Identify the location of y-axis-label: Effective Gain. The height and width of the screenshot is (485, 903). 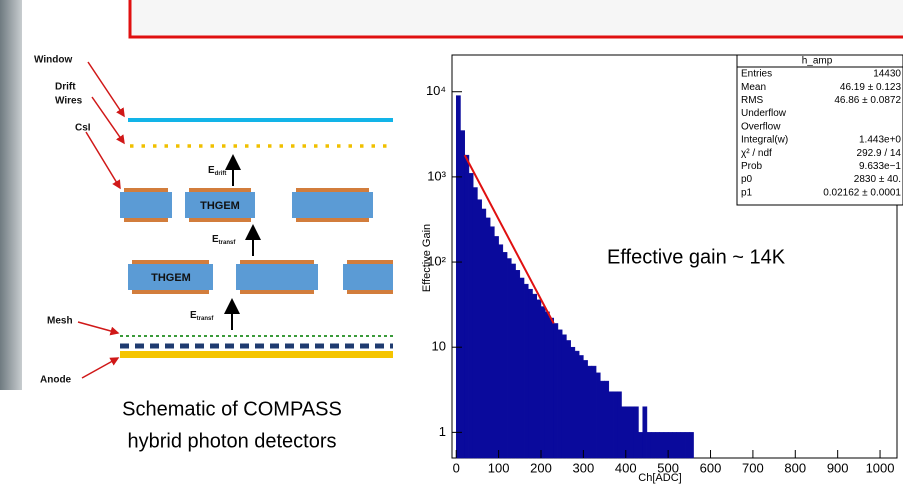
(427, 258).